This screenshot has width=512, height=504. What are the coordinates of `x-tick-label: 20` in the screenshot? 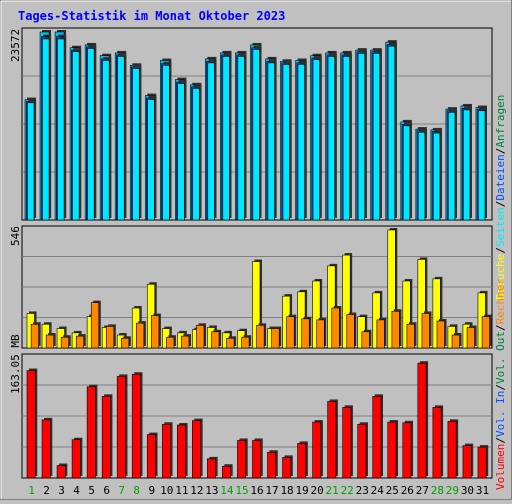 It's located at (317, 490).